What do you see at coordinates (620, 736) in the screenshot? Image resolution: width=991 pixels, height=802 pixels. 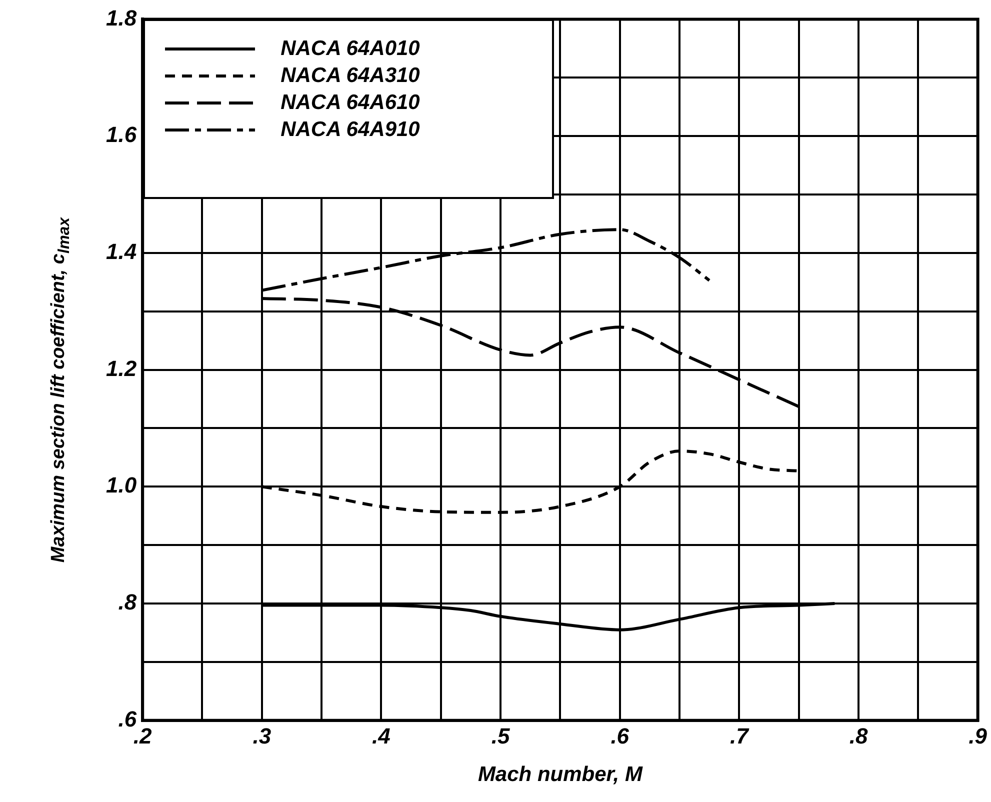 I see `x-tick-label: .6` at bounding box center [620, 736].